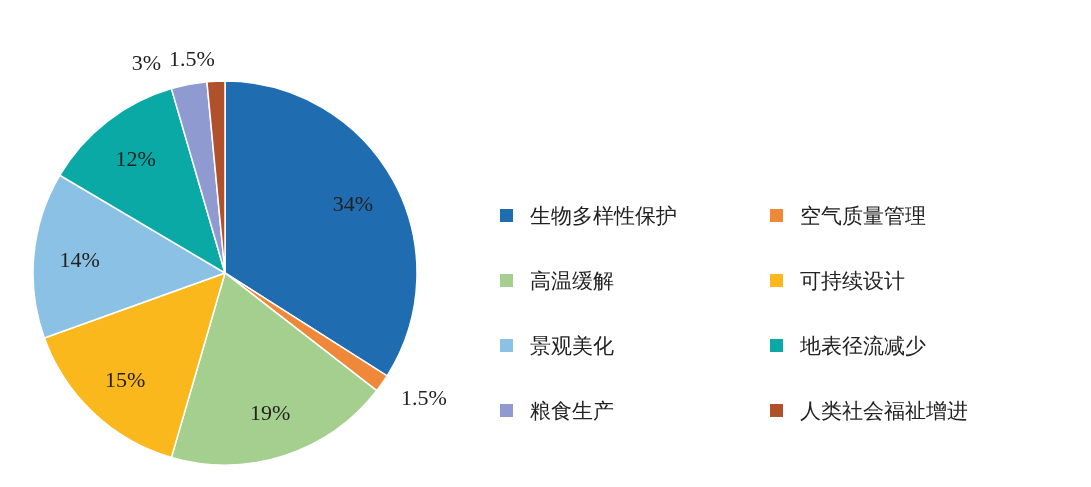  Describe the element at coordinates (884, 411) in the screenshot. I see `legend-label: 人类社会福祉增进` at that location.